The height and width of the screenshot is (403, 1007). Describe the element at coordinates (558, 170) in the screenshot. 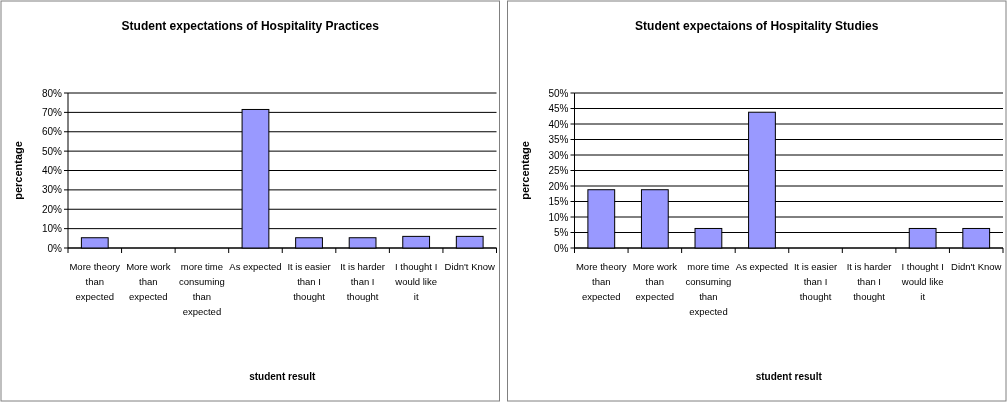

I see `y-tick-label: 25%` at that location.